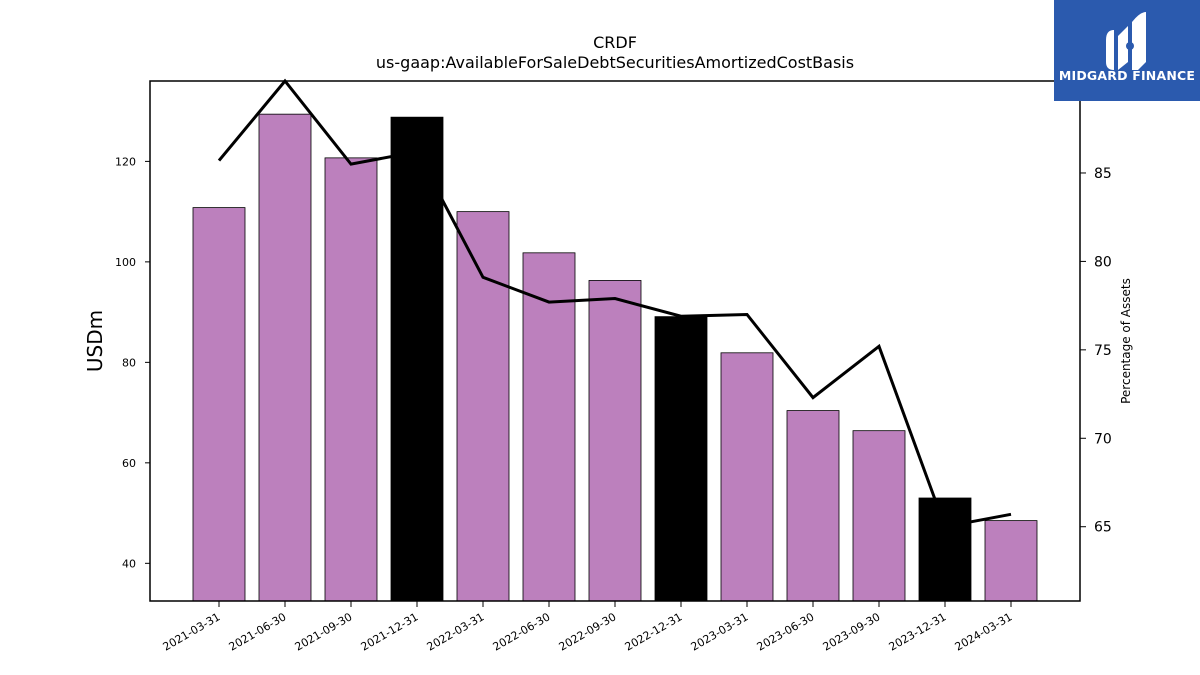  What do you see at coordinates (588, 631) in the screenshot?
I see `x-tick-label: 2022-09-30` at bounding box center [588, 631].